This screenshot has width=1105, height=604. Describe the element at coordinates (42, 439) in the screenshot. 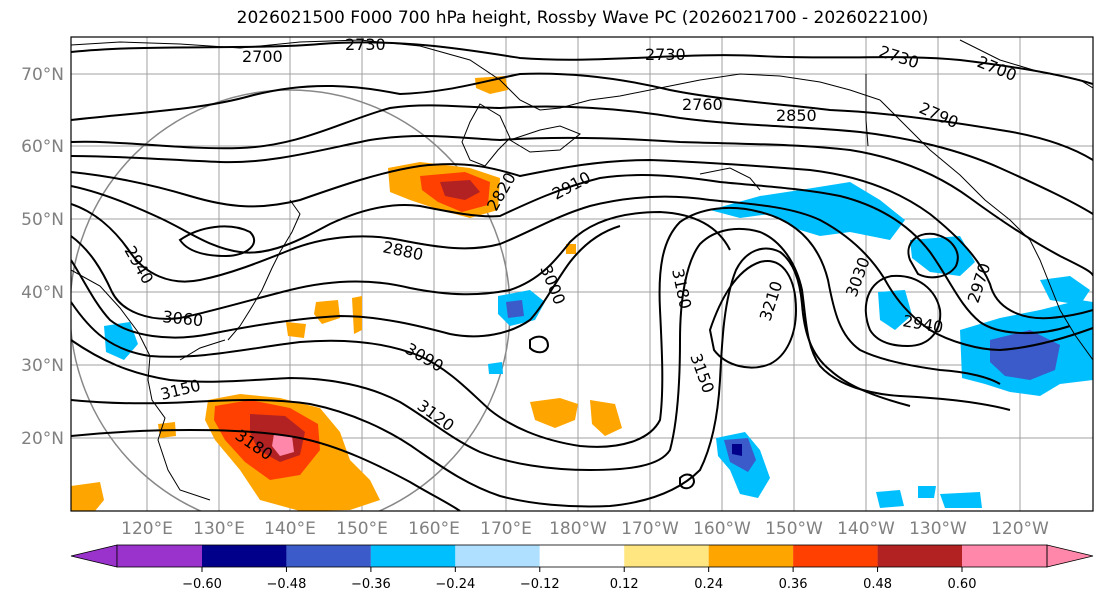

I see `lat-label: 20°N` at that location.